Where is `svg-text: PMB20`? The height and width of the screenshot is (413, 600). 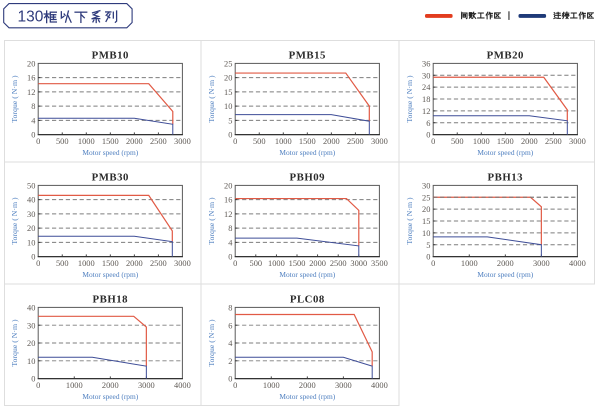
svg-text: PMB20 is located at coordinates (505, 55).